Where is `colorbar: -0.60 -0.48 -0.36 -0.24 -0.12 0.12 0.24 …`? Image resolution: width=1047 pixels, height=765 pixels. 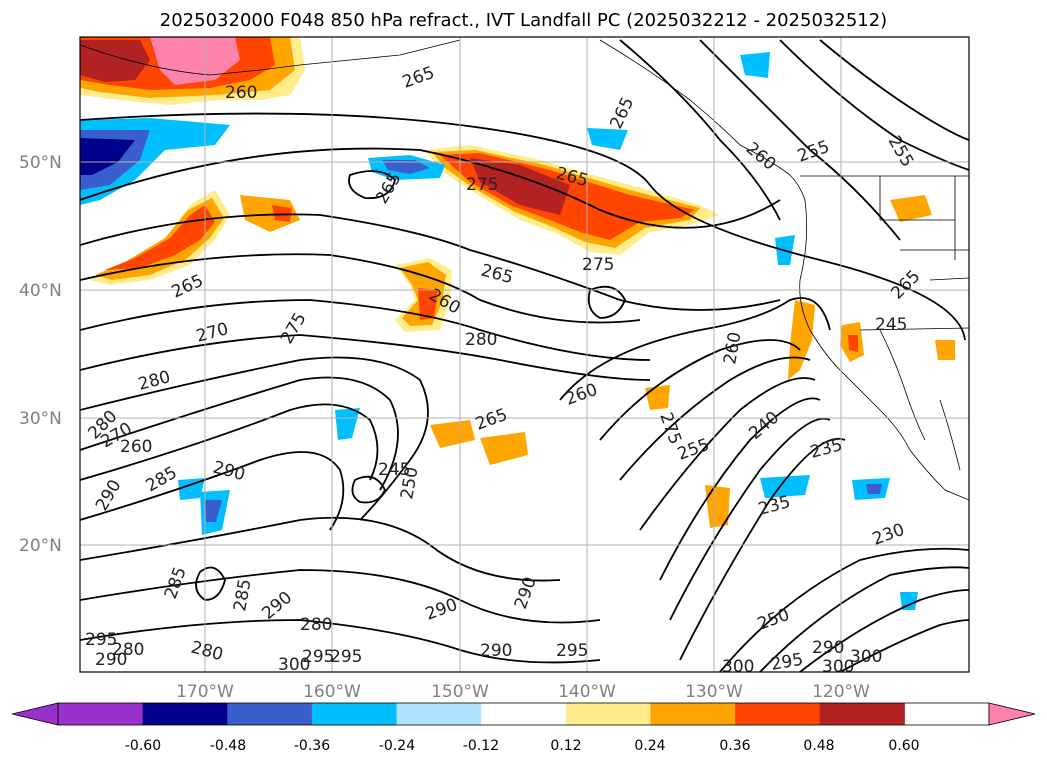 colorbar: -0.60 -0.48 -0.36 -0.24 -0.12 0.12 0.24 … is located at coordinates (523, 728).